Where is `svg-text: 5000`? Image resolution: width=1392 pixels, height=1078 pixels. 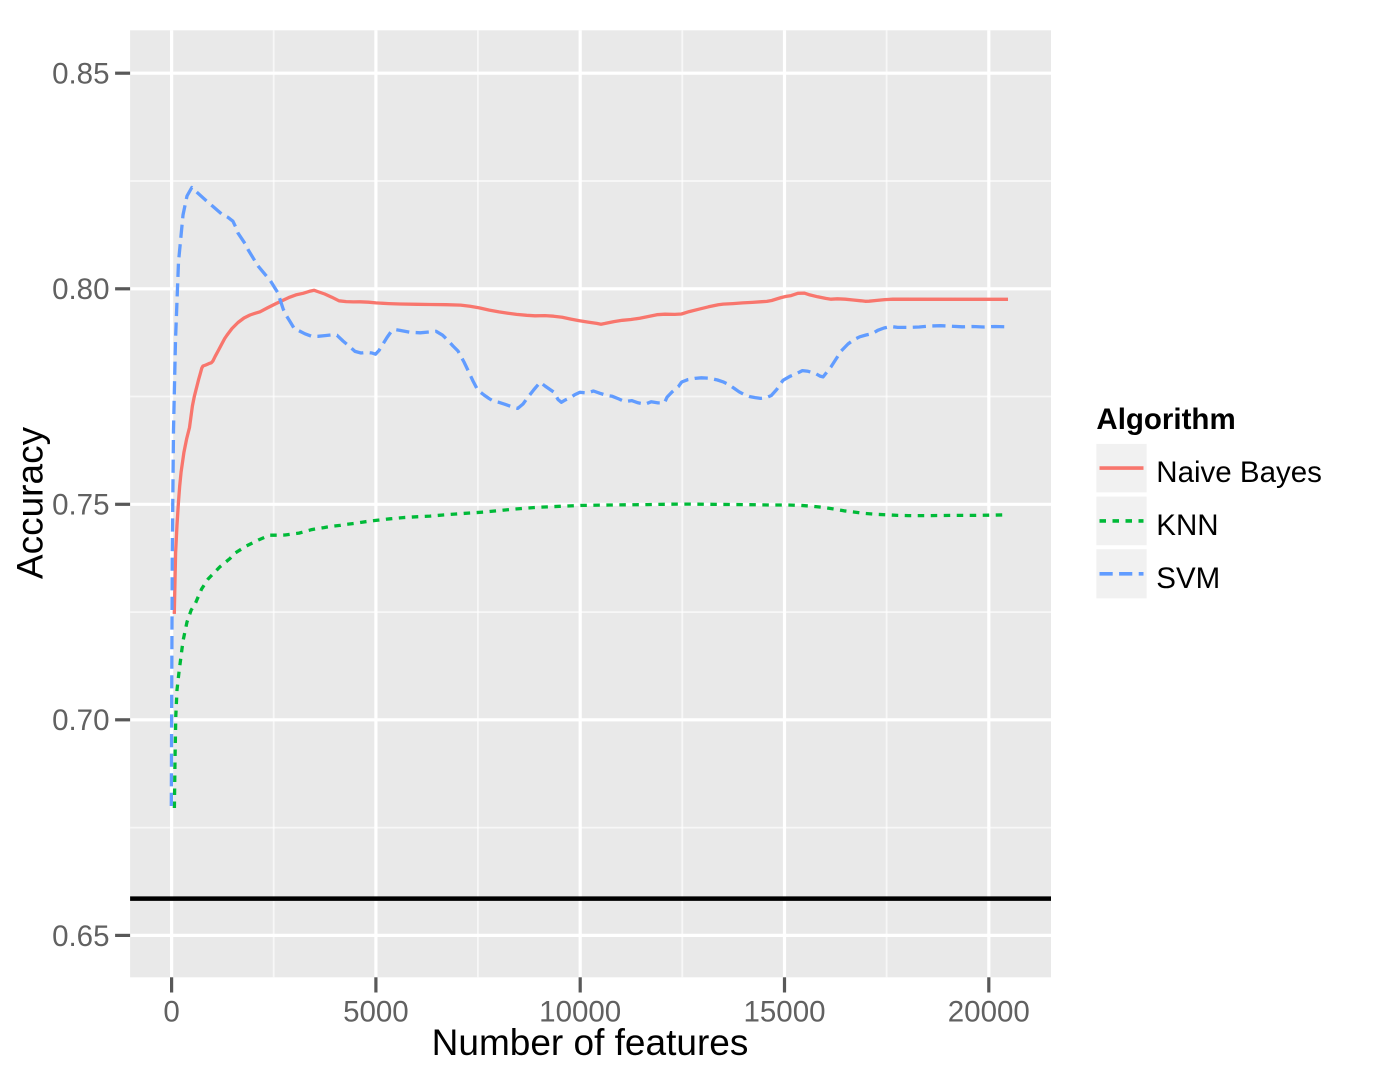 svg-text: 5000 is located at coordinates (376, 1011).